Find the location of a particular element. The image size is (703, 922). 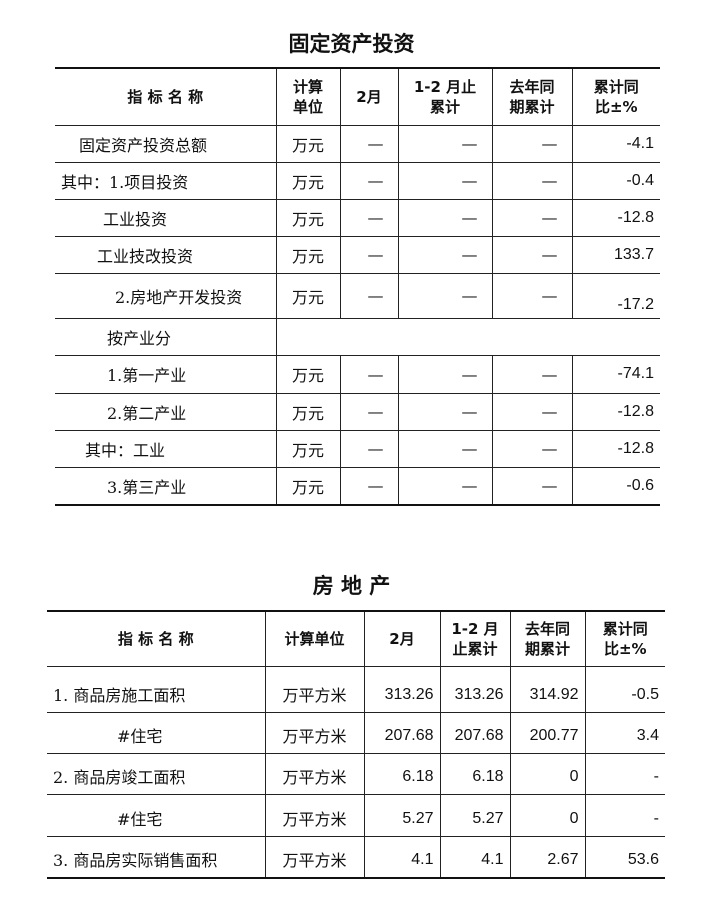

feb-value: 4.1 is located at coordinates (402, 857).